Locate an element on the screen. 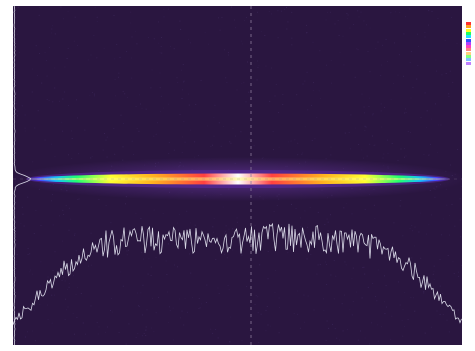  beam-hot-center is located at coordinates (238, 179).